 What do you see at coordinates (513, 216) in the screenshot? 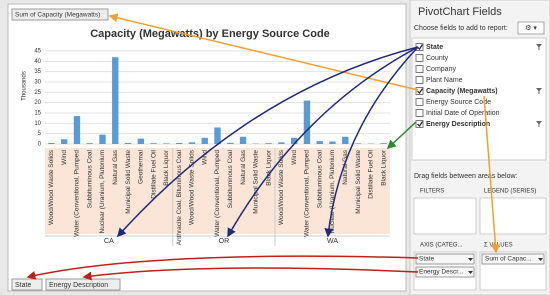
I see `legend-box` at bounding box center [513, 216].